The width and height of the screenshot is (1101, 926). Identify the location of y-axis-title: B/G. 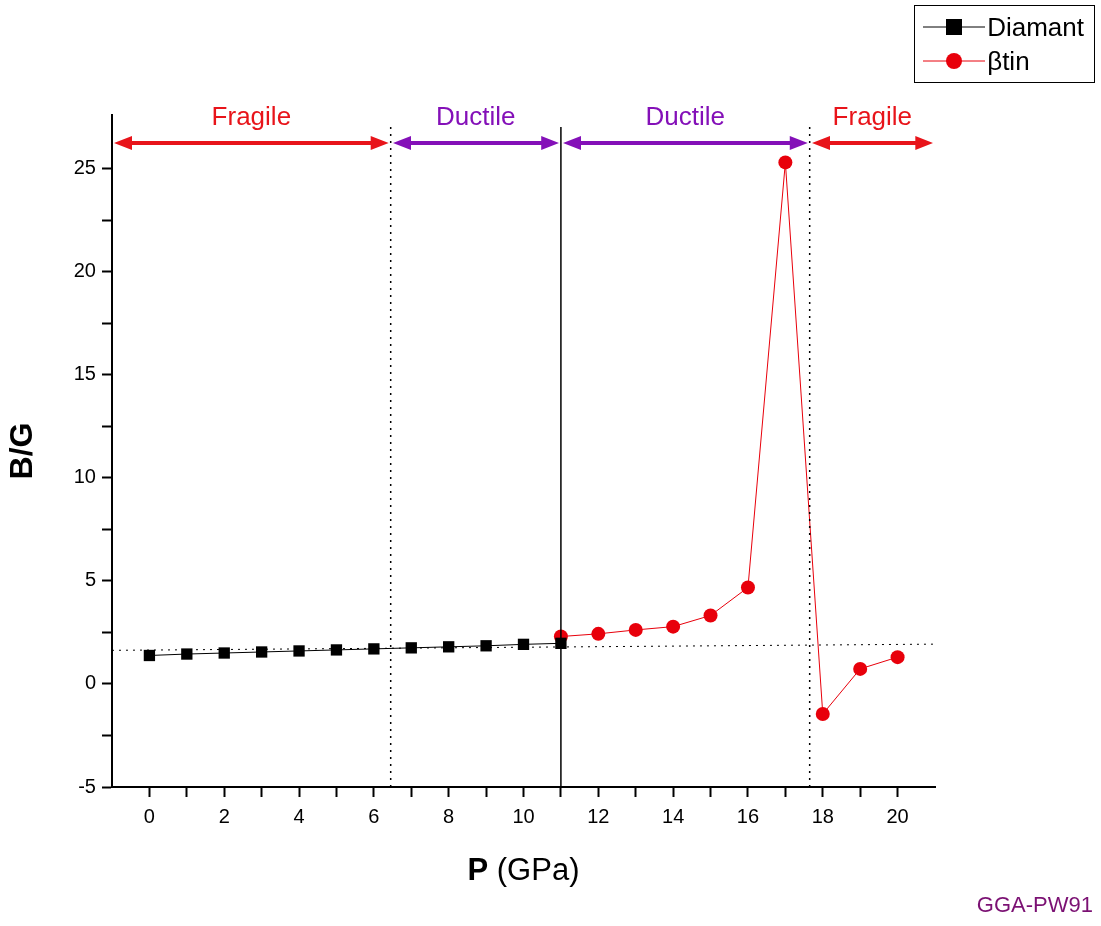
(21, 451).